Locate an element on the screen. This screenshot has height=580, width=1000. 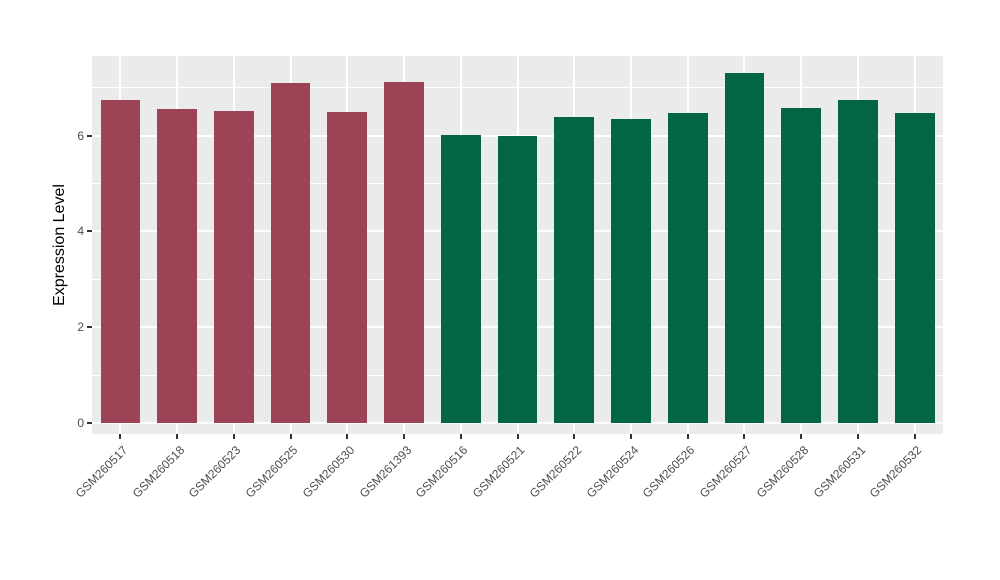
bar-GSM260517 is located at coordinates (120, 261).